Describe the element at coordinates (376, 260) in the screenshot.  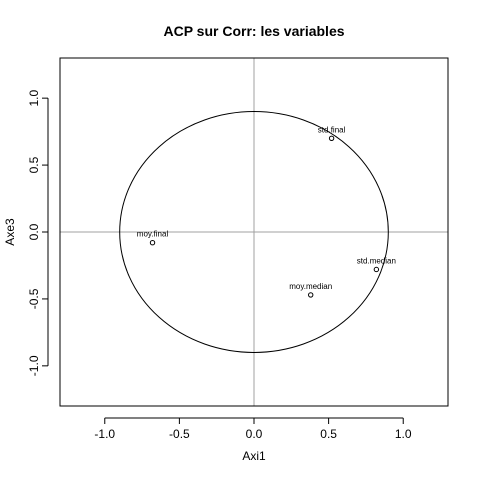
I see `data-point-label: std.median` at that location.